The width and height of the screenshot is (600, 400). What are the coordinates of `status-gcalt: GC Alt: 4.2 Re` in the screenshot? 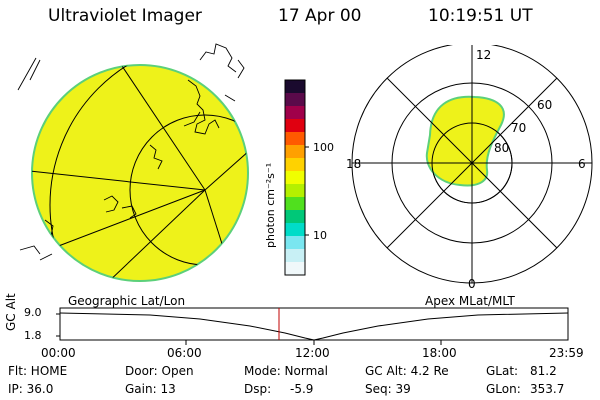 It's located at (407, 371).